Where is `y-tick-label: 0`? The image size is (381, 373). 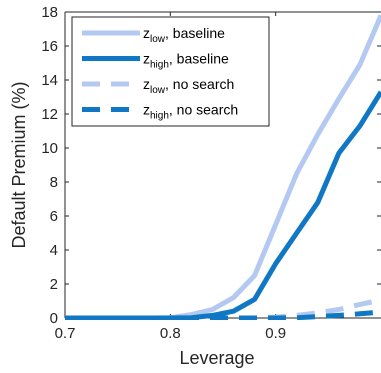 y-tick-label: 0 is located at coordinates (54, 318).